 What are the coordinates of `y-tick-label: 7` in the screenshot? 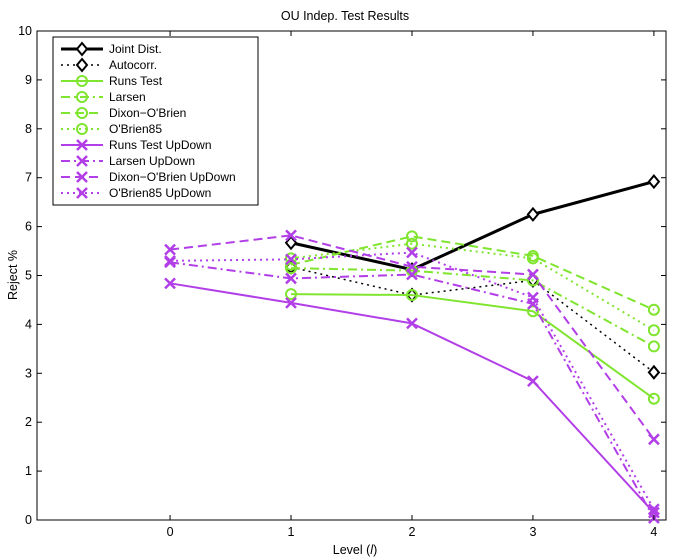 It's located at (28, 178).